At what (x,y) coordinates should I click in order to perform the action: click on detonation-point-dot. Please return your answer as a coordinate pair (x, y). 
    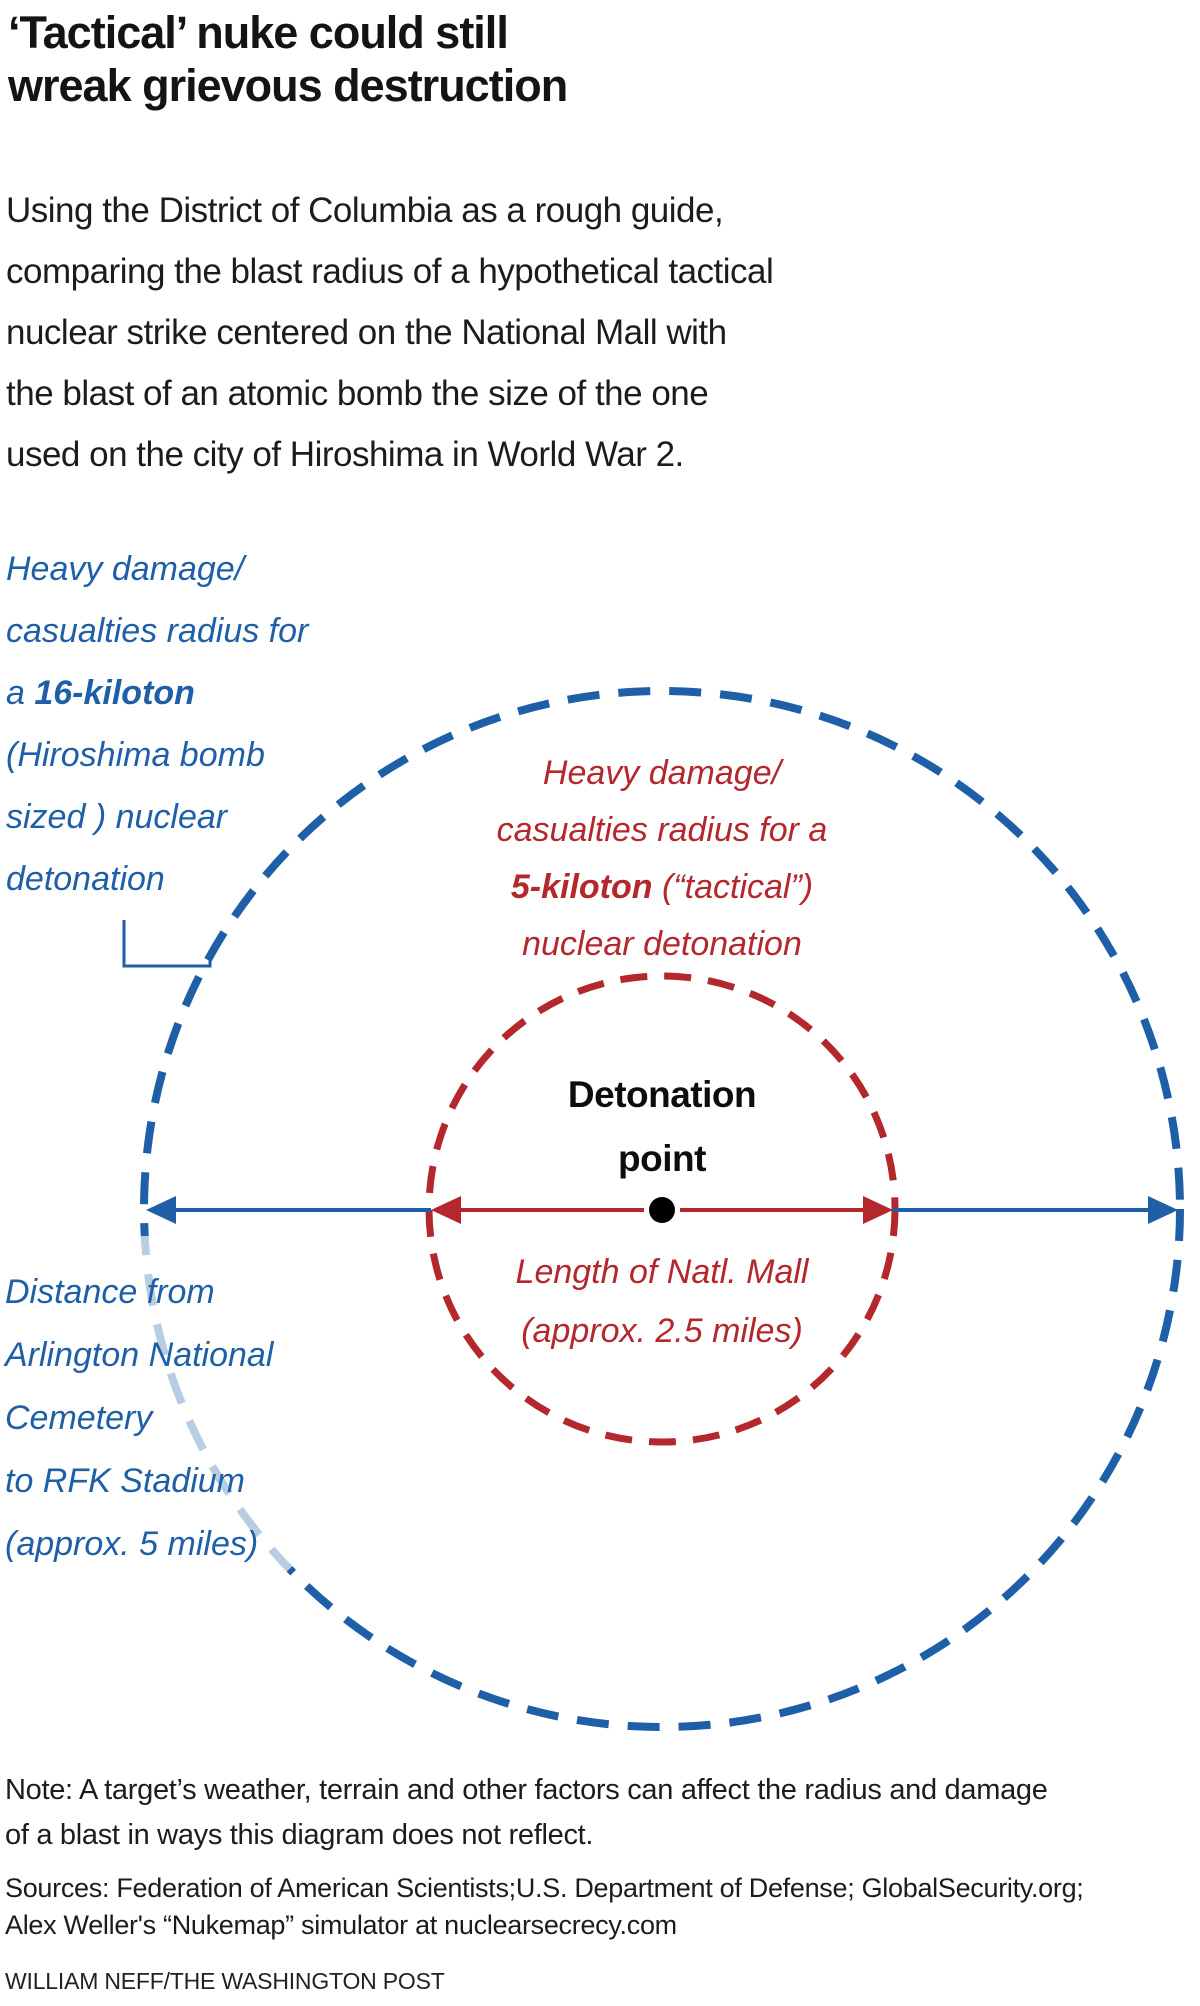
    Looking at the image, I should click on (662, 1210).